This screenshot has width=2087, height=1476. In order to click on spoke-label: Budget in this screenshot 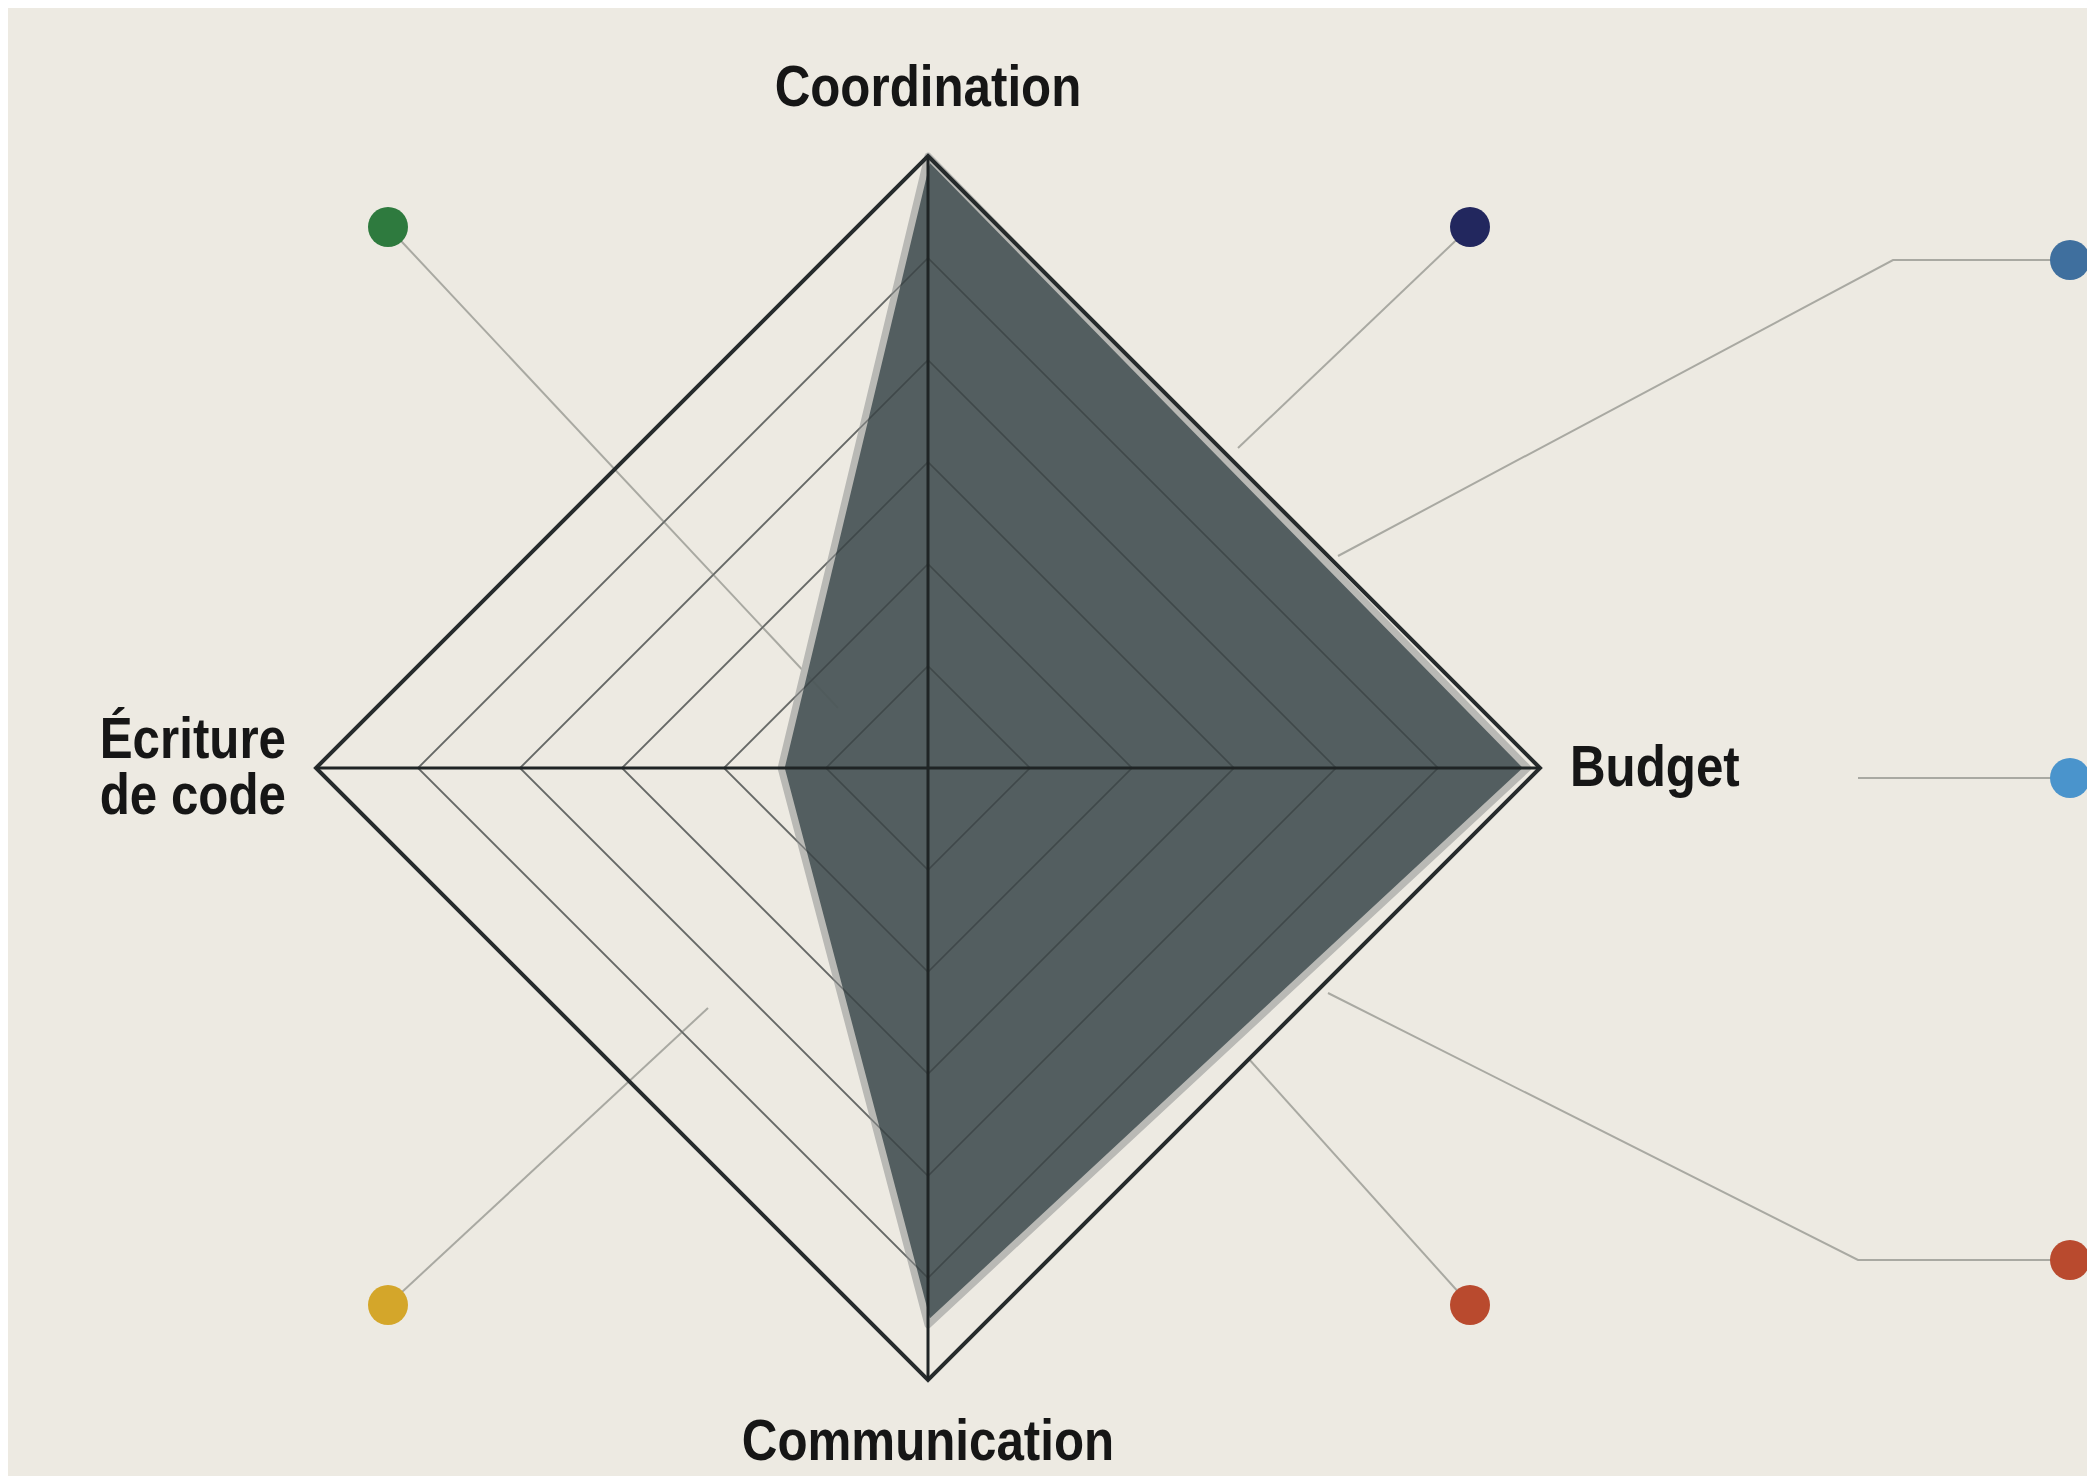, I will do `click(1655, 765)`.